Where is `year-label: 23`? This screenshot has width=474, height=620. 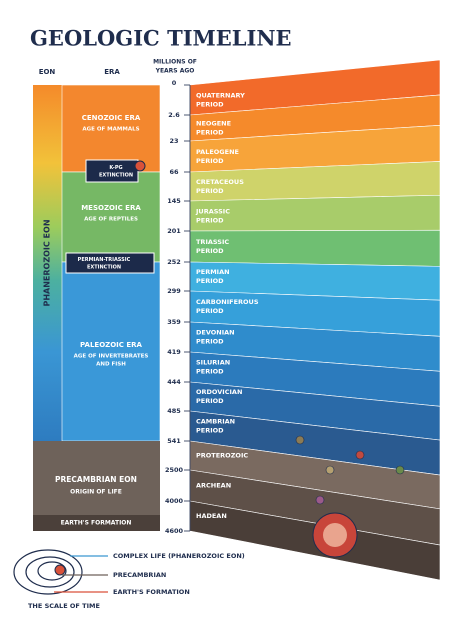
year-label: 23 is located at coordinates (173, 141).